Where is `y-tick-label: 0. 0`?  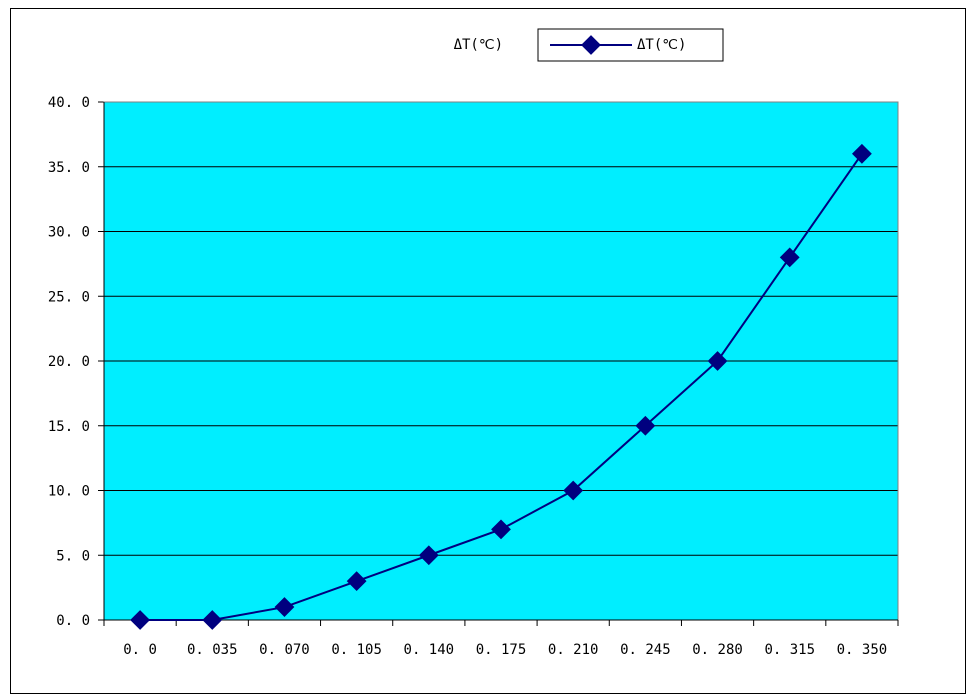
y-tick-label: 0. 0 is located at coordinates (73, 621).